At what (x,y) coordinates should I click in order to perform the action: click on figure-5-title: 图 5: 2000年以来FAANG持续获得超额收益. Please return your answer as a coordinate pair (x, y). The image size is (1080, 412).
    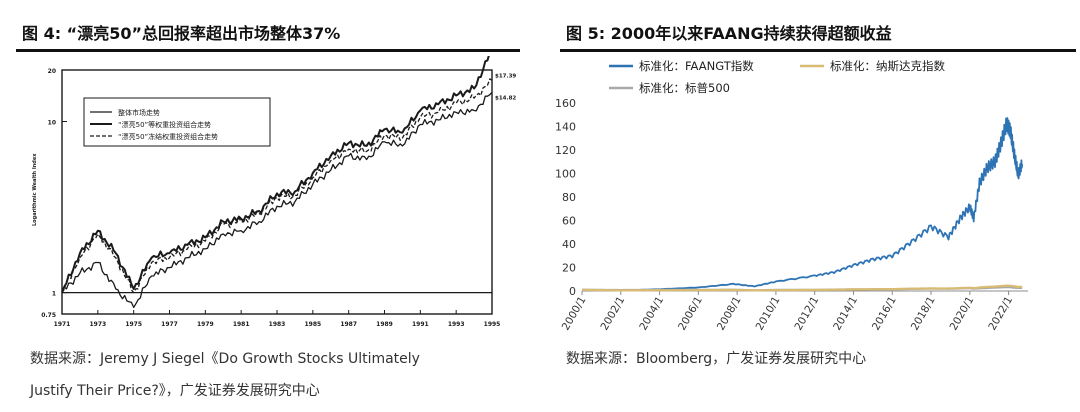
    Looking at the image, I should click on (729, 33).